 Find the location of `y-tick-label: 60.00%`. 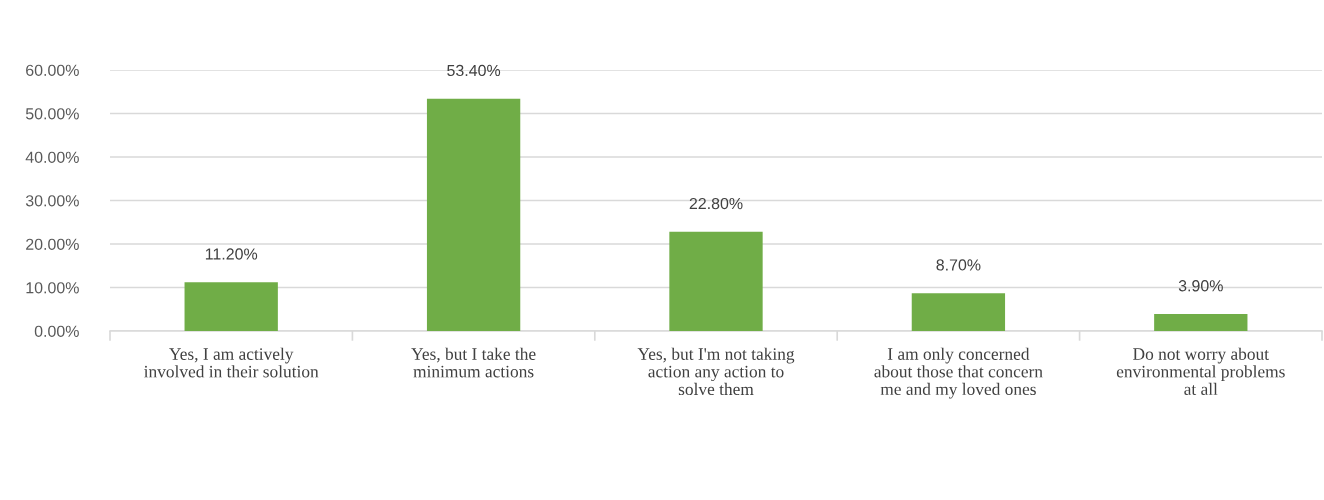

y-tick-label: 60.00% is located at coordinates (52, 70).